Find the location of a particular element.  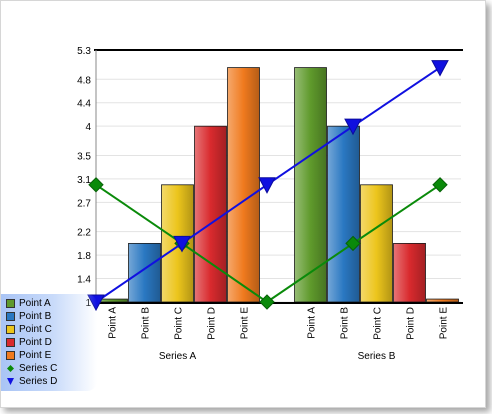

legend-item-series-c: Series C is located at coordinates (31, 368).